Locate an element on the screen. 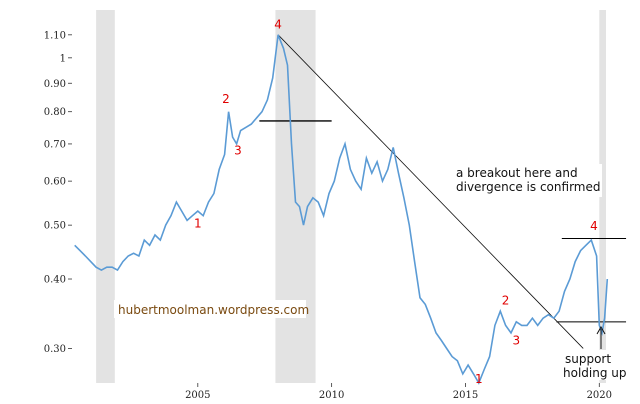  support-note-line2: holding up is located at coordinates (595, 373).